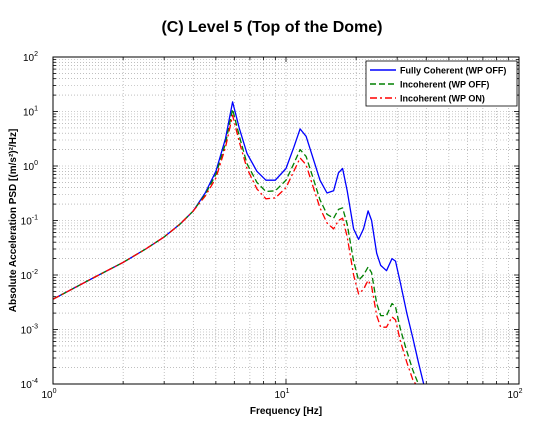  I want to click on y-tick-label: 10⁻³, so click(29, 330).